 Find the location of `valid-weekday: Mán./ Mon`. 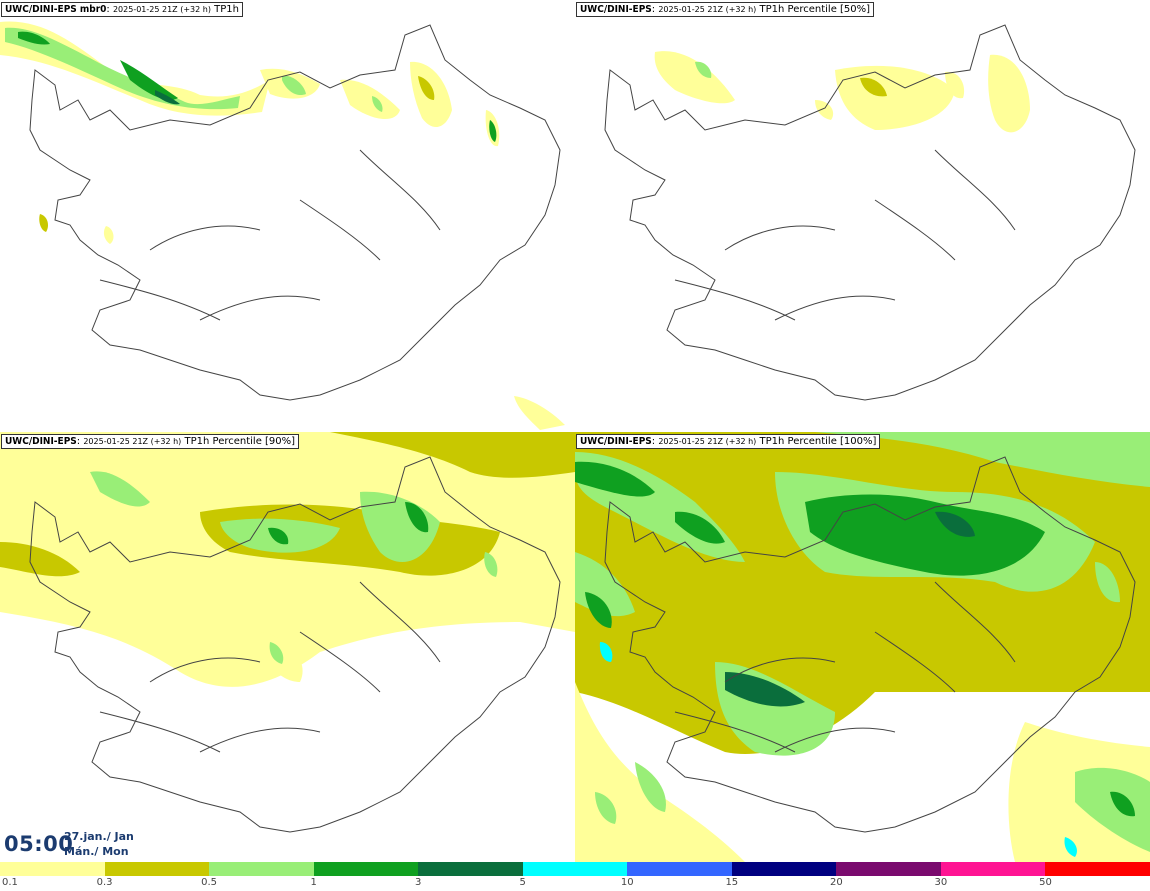

valid-weekday: Mán./ Mon is located at coordinates (96, 851).